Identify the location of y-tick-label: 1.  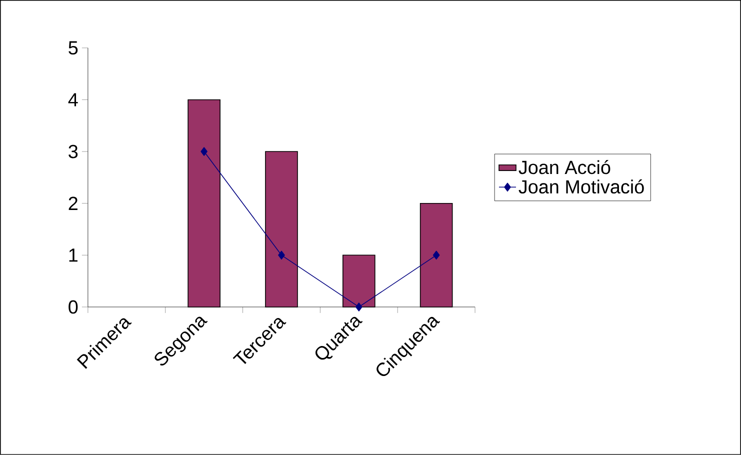
(73, 255).